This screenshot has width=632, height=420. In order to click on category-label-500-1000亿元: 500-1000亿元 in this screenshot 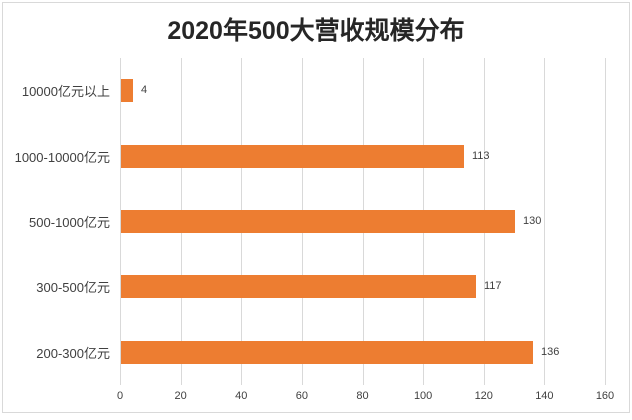, I will do `click(69, 222)`.